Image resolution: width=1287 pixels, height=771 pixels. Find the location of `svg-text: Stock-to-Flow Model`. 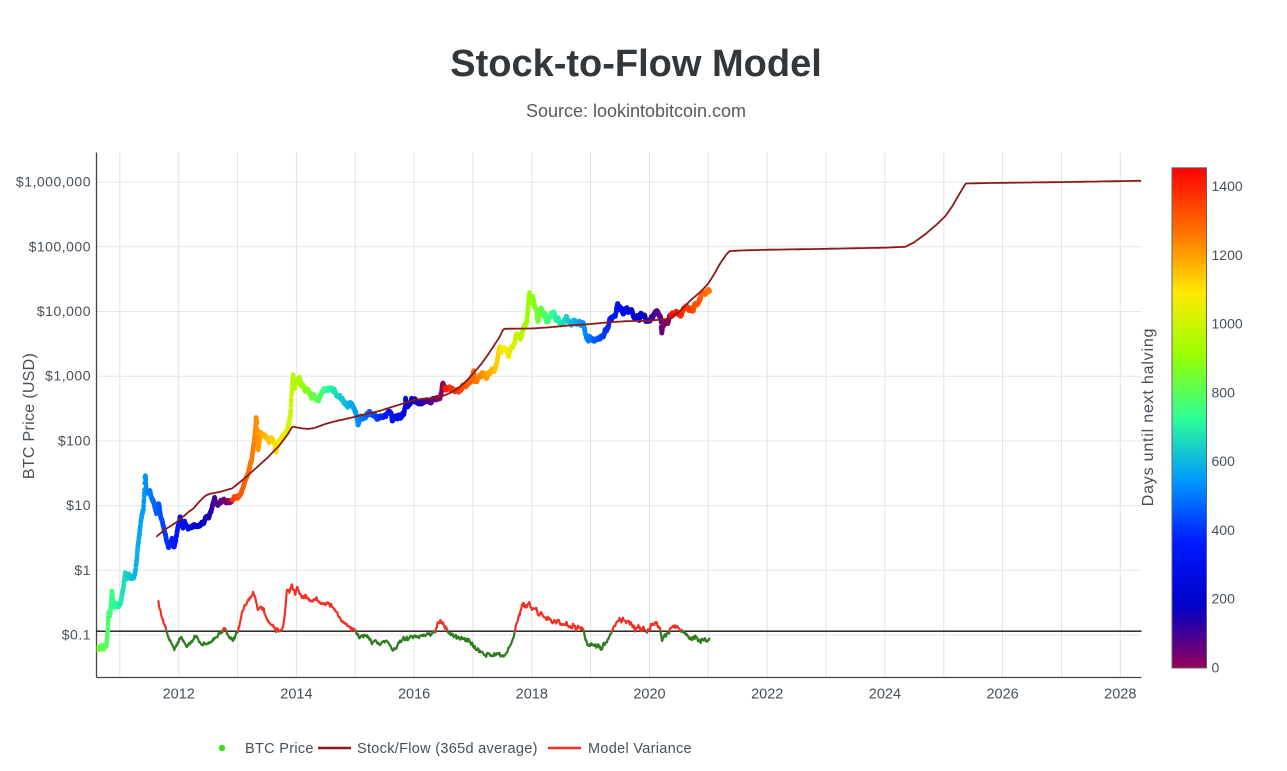

svg-text: Stock-to-Flow Model is located at coordinates (636, 64).